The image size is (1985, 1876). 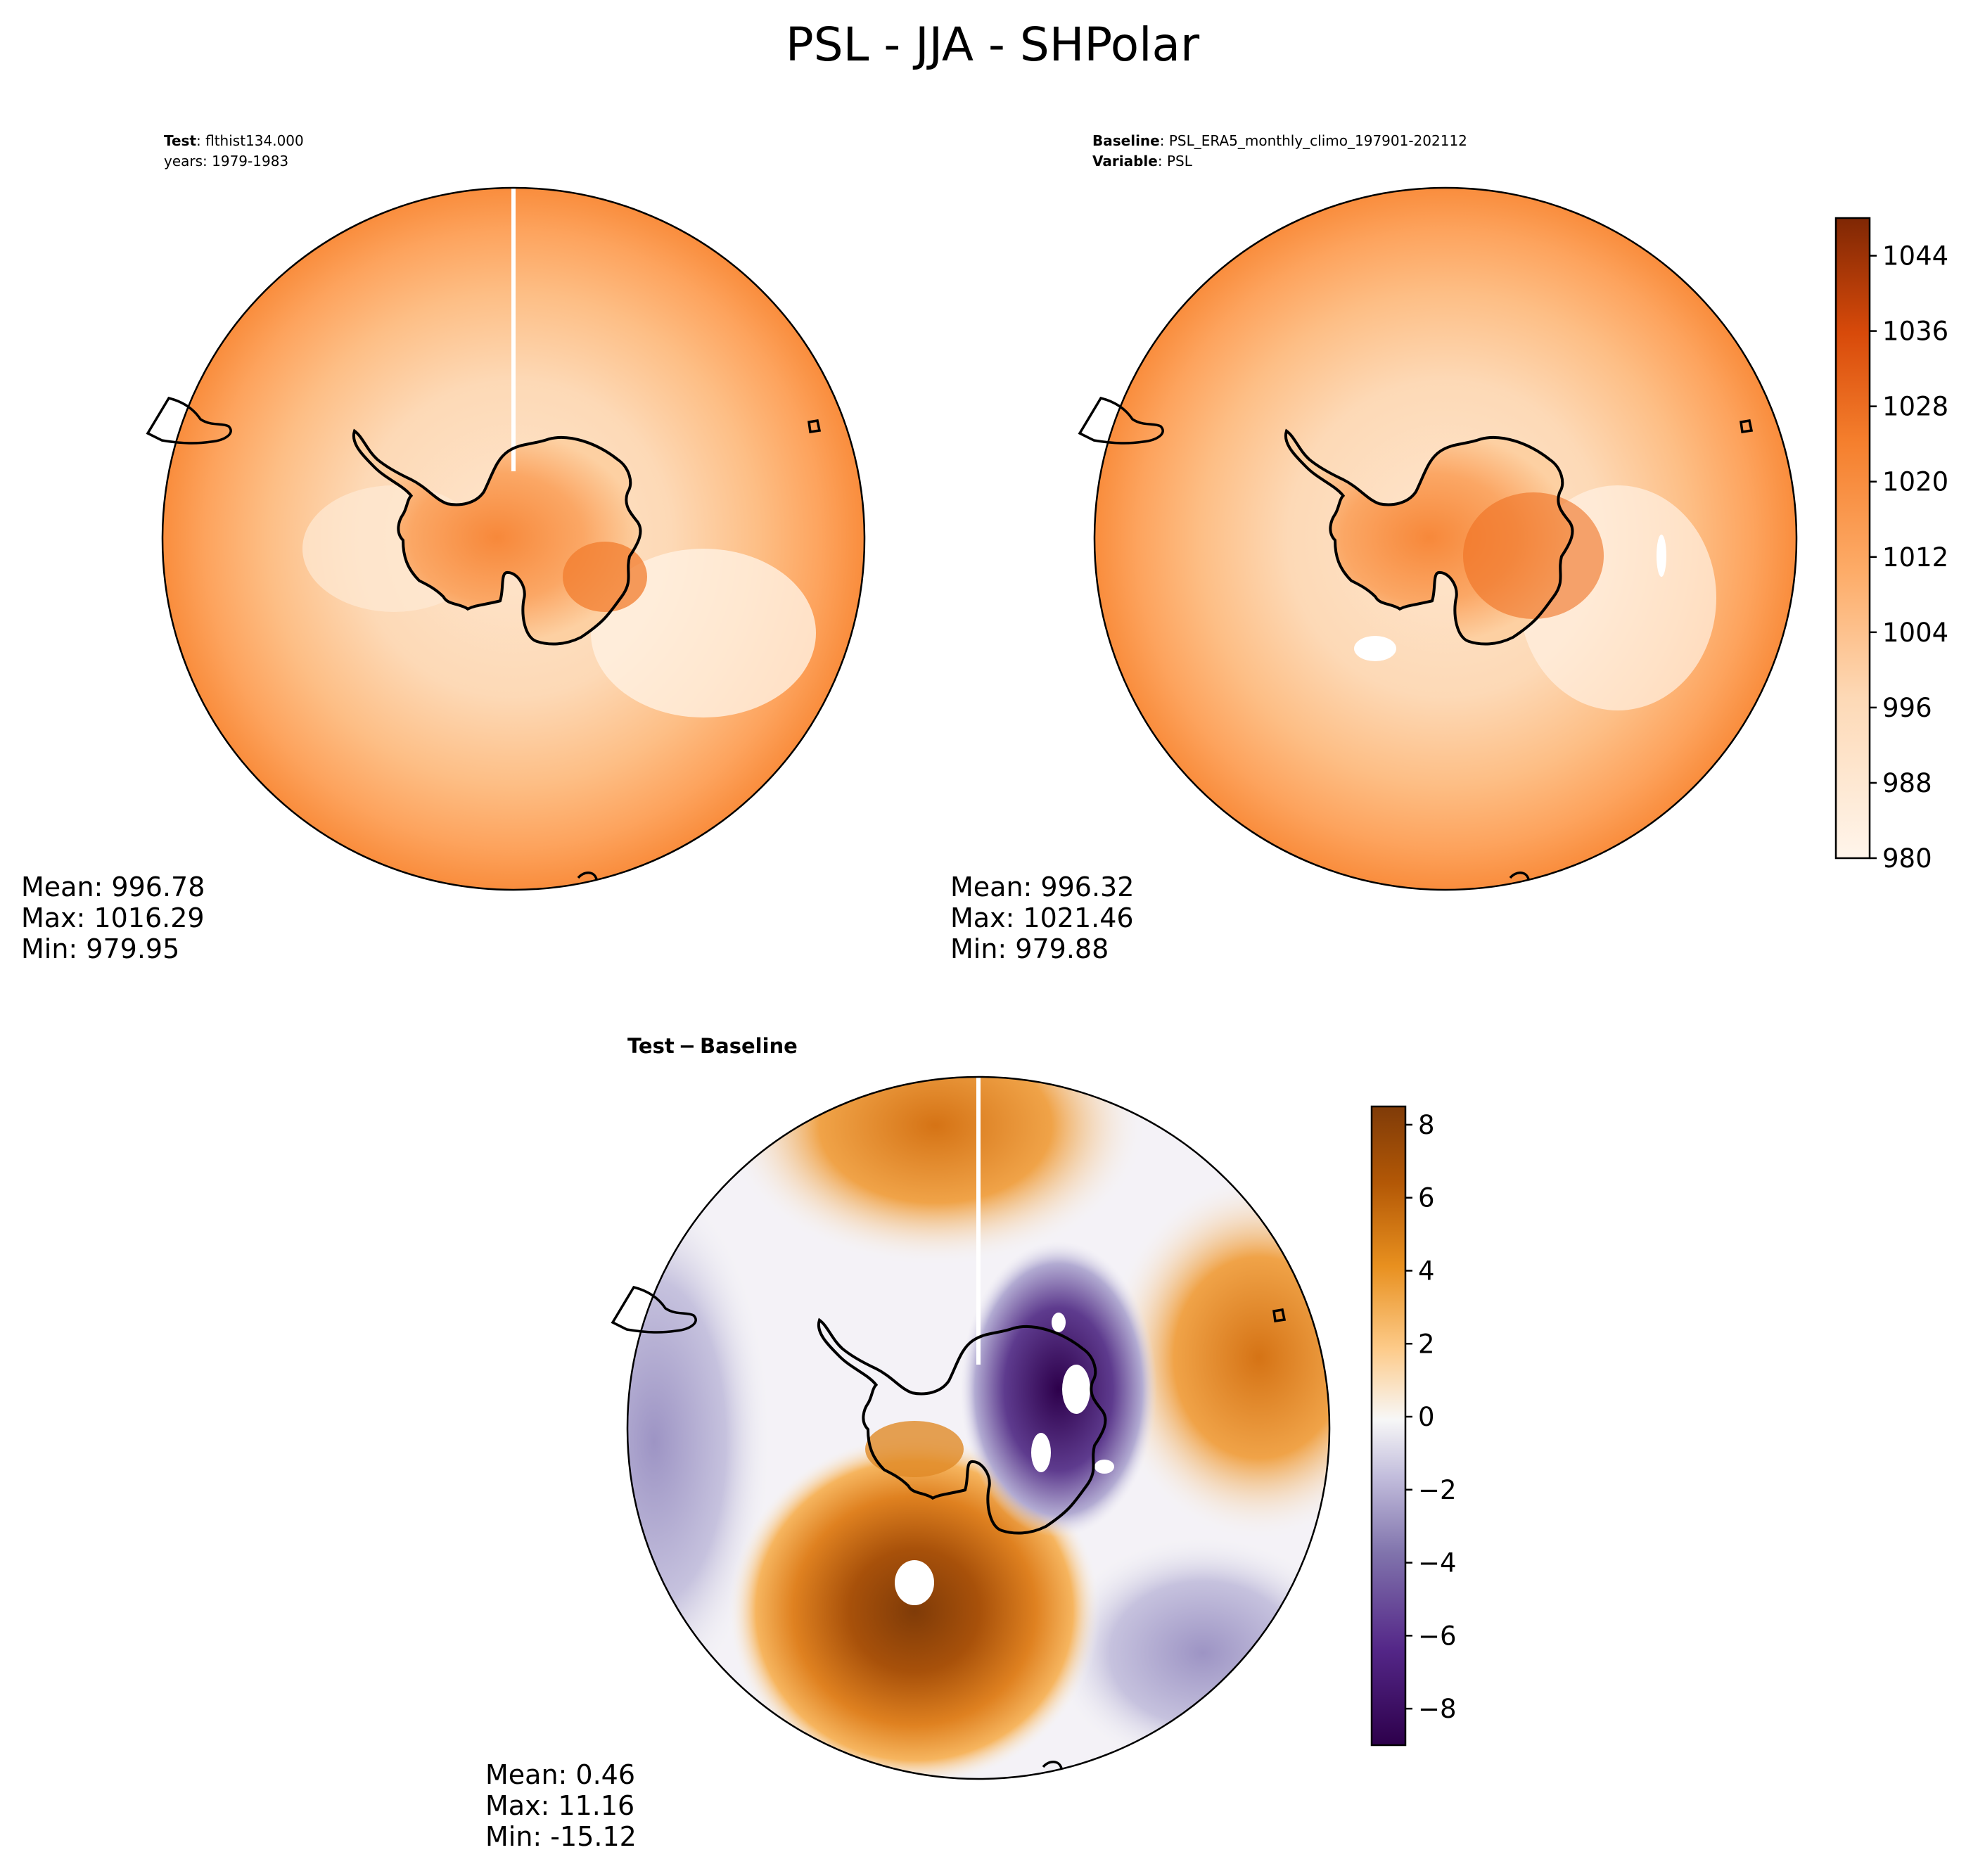 I want to click on diff-coastlines, so click(x=949, y=1527).